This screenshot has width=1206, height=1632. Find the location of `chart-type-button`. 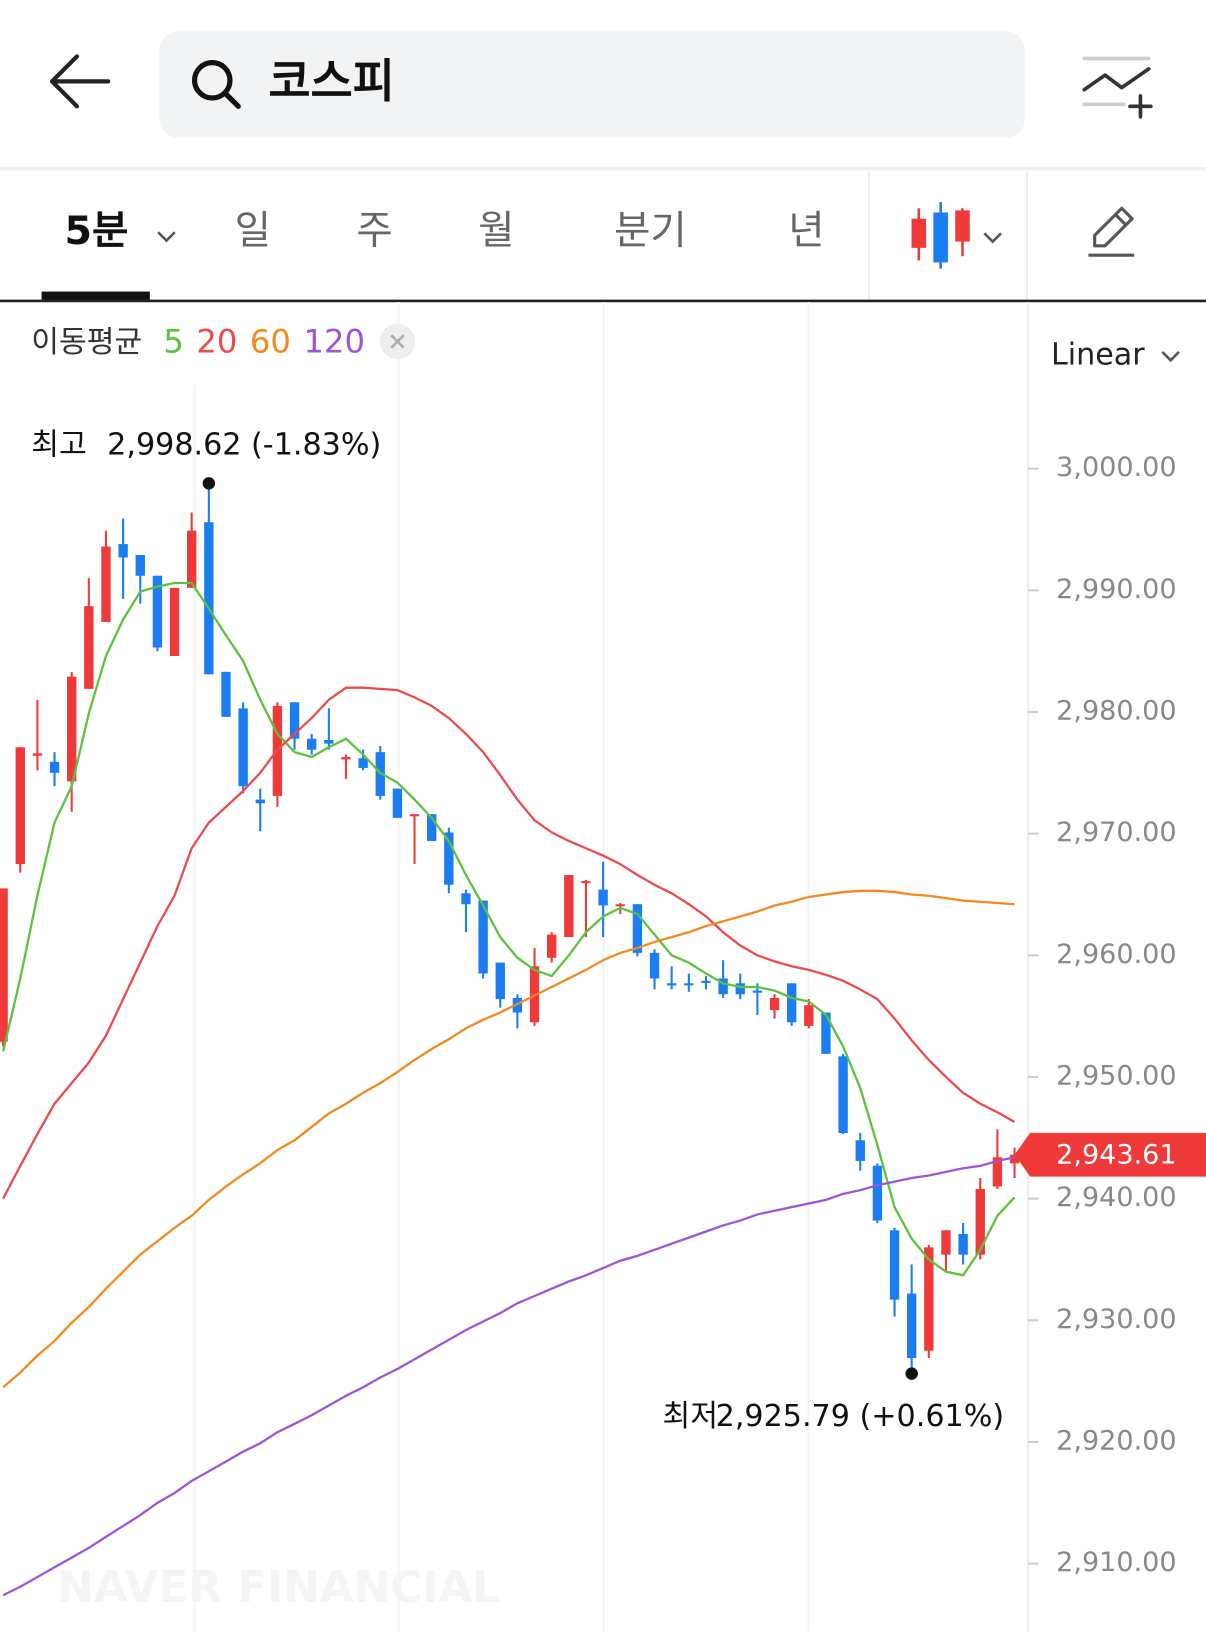

chart-type-button is located at coordinates (956, 235).